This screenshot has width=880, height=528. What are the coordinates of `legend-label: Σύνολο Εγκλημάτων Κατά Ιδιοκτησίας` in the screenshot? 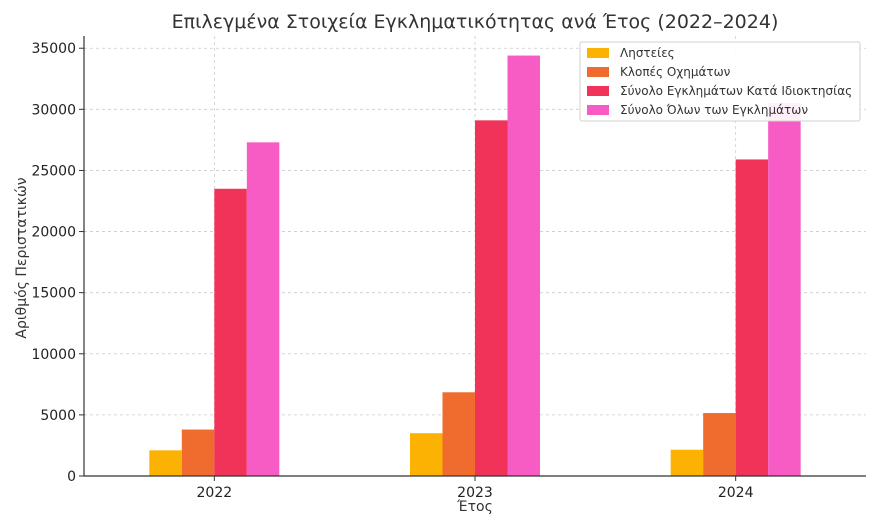 It's located at (736, 91).